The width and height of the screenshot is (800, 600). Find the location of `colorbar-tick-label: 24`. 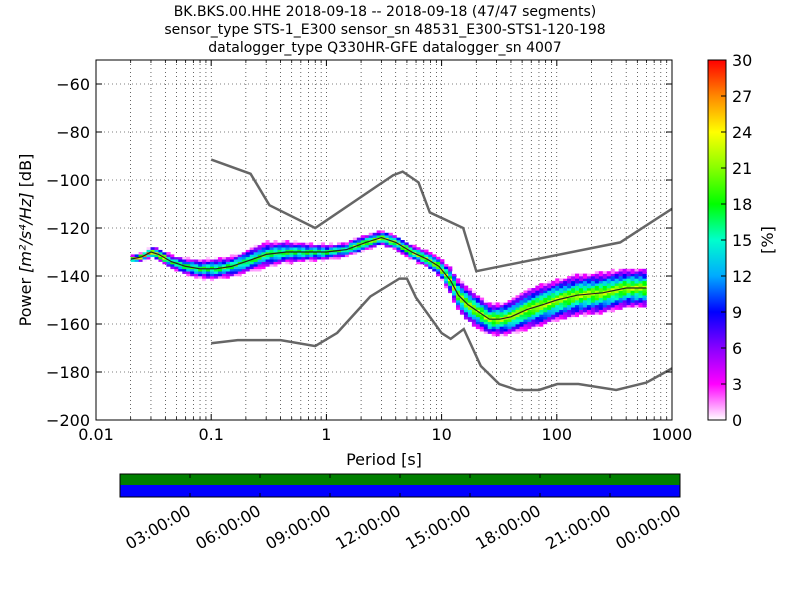

colorbar-tick-label: 24 is located at coordinates (742, 132).